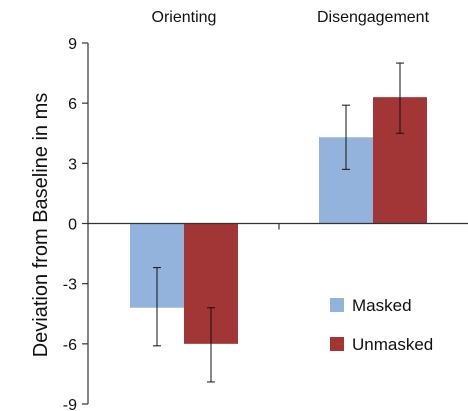 The width and height of the screenshot is (468, 411). What do you see at coordinates (70, 285) in the screenshot?
I see `y-tick-label: -3` at bounding box center [70, 285].